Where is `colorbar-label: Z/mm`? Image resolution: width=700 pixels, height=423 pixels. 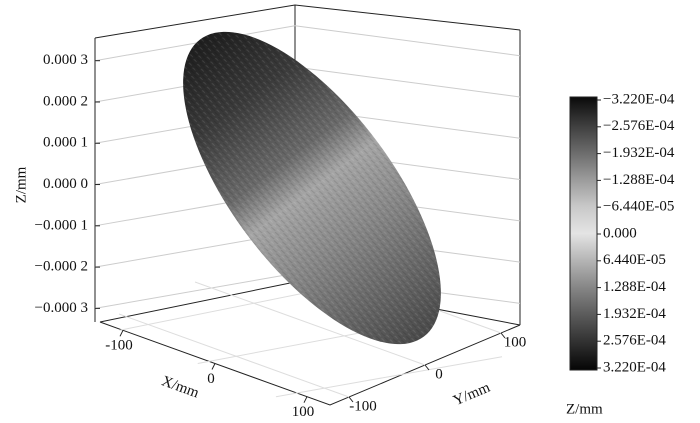 colorbar-label: Z/mm is located at coordinates (584, 409).